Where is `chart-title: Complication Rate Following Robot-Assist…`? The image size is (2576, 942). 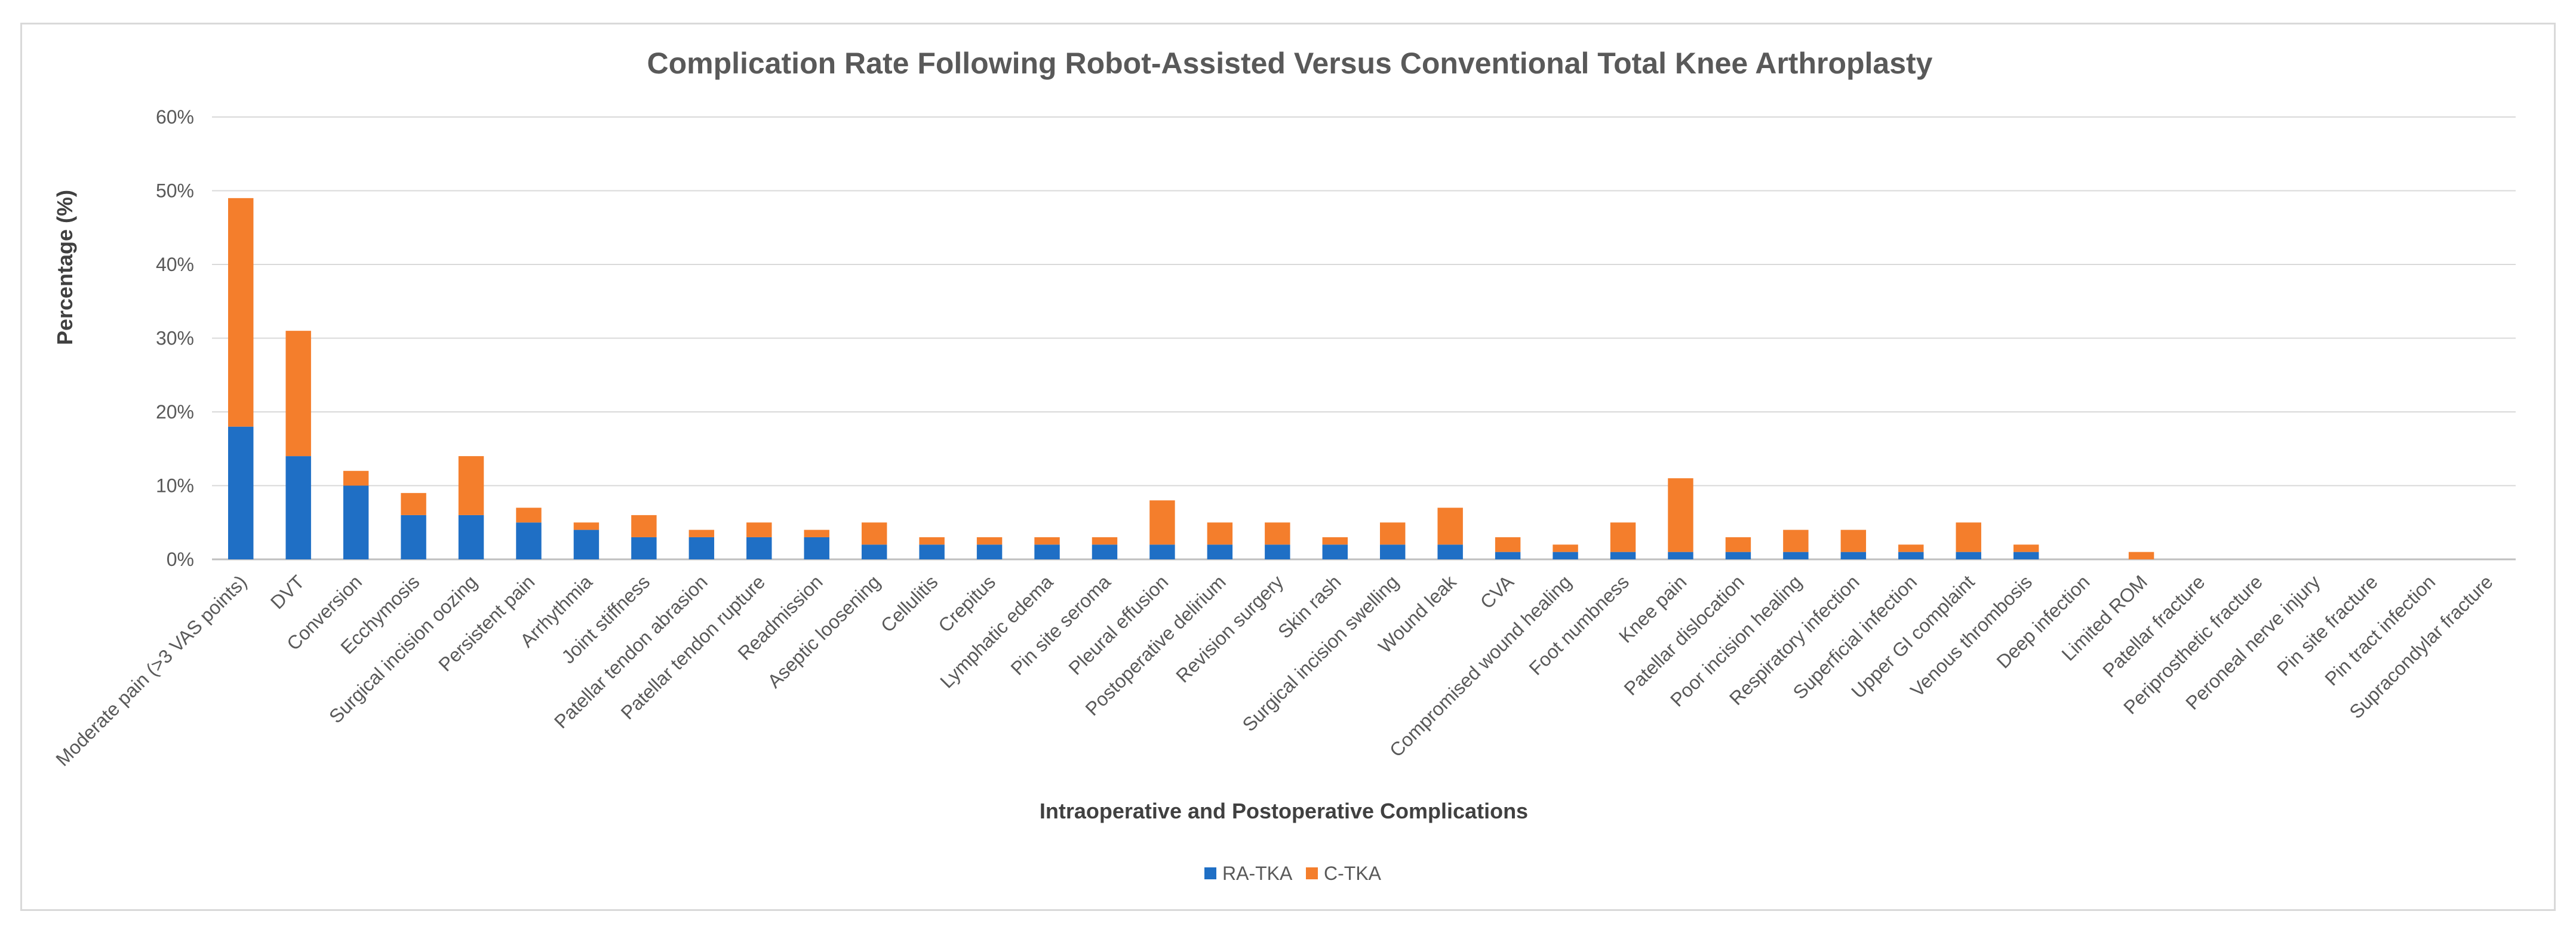
chart-title: Complication Rate Following Robot-Assist… is located at coordinates (1289, 63).